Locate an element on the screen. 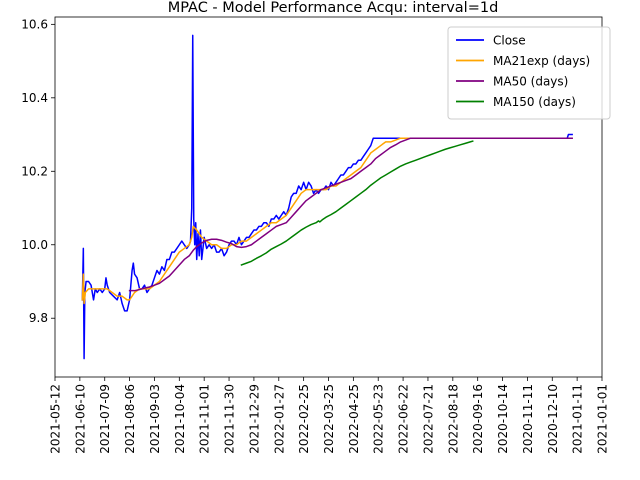  x-tick-label: 2021-09-03 is located at coordinates (155, 419).